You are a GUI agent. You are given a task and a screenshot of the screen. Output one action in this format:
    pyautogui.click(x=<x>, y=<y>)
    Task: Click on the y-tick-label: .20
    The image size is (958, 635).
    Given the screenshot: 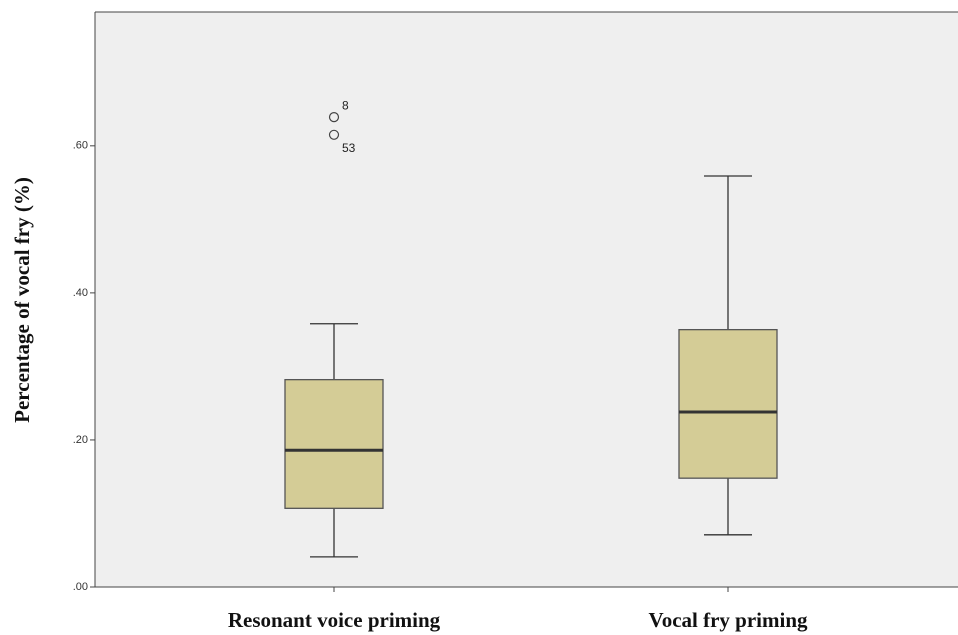 What is the action you would take?
    pyautogui.click(x=80, y=440)
    